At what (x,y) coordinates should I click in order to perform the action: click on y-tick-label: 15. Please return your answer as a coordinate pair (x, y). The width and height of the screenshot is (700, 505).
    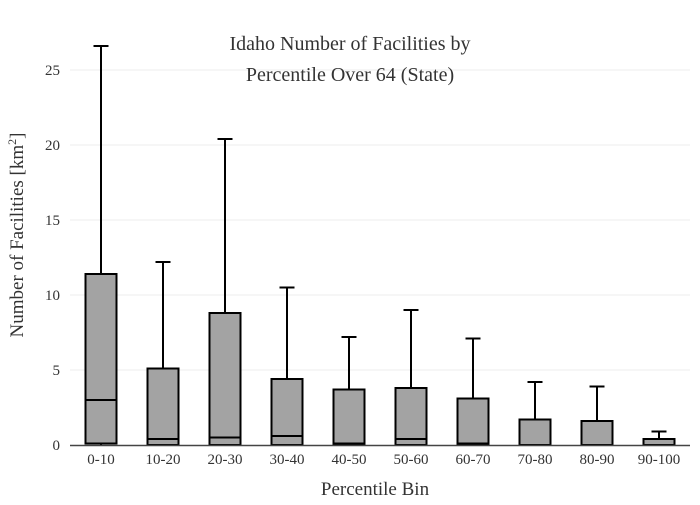
    Looking at the image, I should click on (52, 221).